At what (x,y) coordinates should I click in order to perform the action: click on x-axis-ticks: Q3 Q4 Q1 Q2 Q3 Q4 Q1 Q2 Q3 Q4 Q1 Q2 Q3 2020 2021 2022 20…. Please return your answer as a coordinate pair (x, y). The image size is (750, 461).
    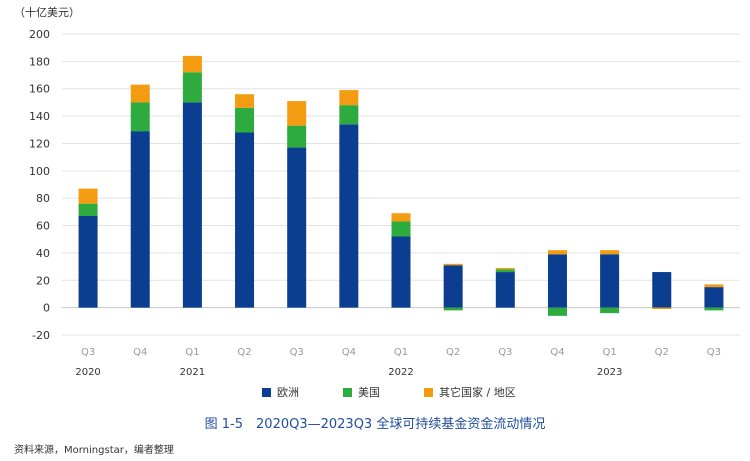
    Looking at the image, I should click on (398, 362).